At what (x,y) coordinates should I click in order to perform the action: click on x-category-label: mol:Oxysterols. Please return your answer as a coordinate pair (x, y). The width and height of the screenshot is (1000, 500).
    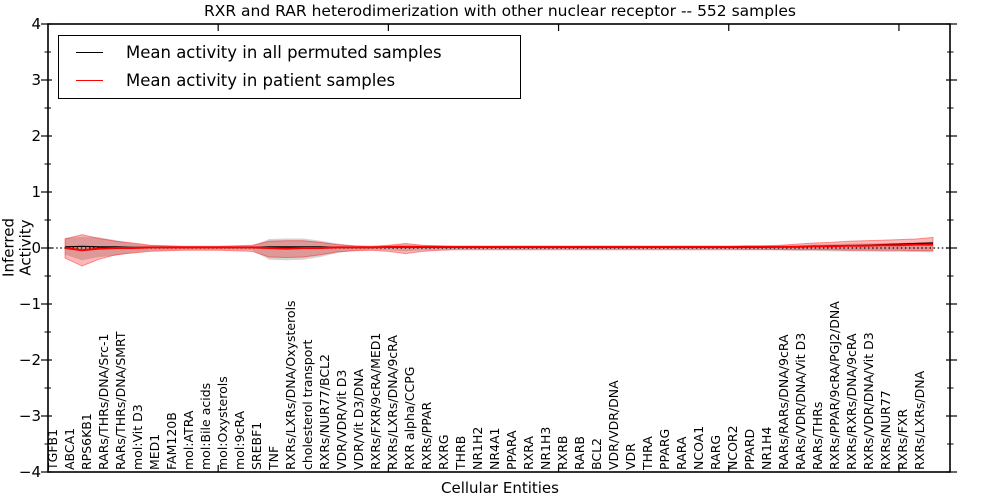
    Looking at the image, I should click on (222, 423).